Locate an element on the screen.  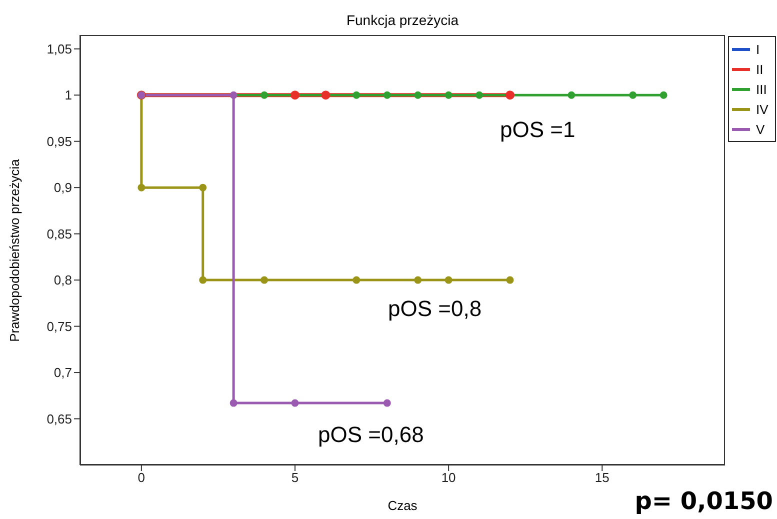
y-tick-label: 0,95 is located at coordinates (59, 141).